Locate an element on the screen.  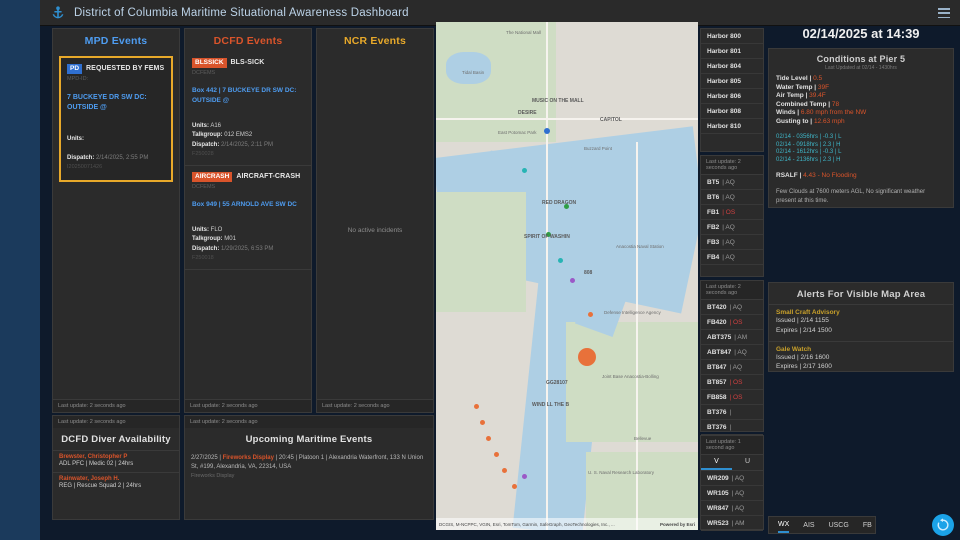
event-dispatch: Dispatch: 1/29/2025, 6:53 PM is located at coordinates (248, 249).